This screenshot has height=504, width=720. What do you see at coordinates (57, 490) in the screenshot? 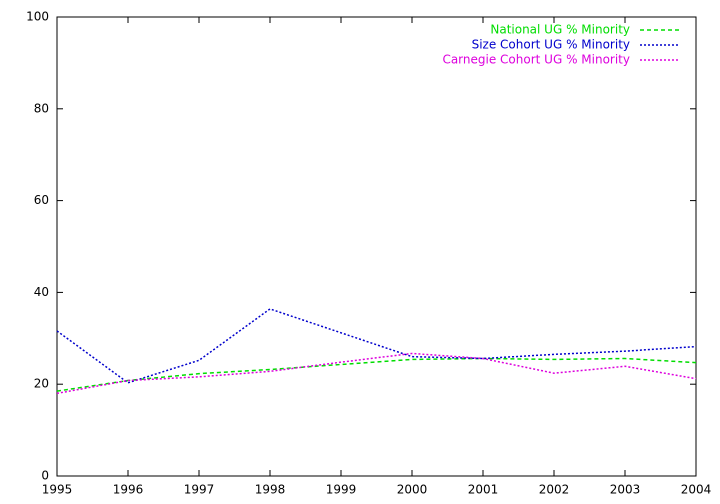
I see `x-tick-label: 1995` at bounding box center [57, 490].